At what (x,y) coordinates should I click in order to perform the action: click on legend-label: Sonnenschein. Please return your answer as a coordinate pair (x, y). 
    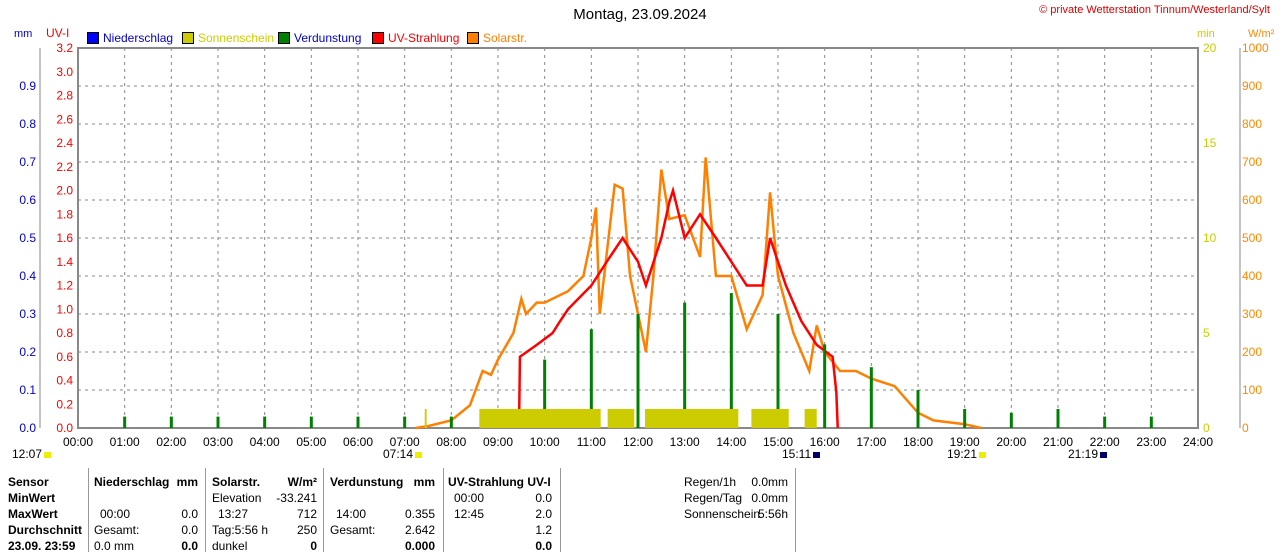
    Looking at the image, I should click on (236, 38).